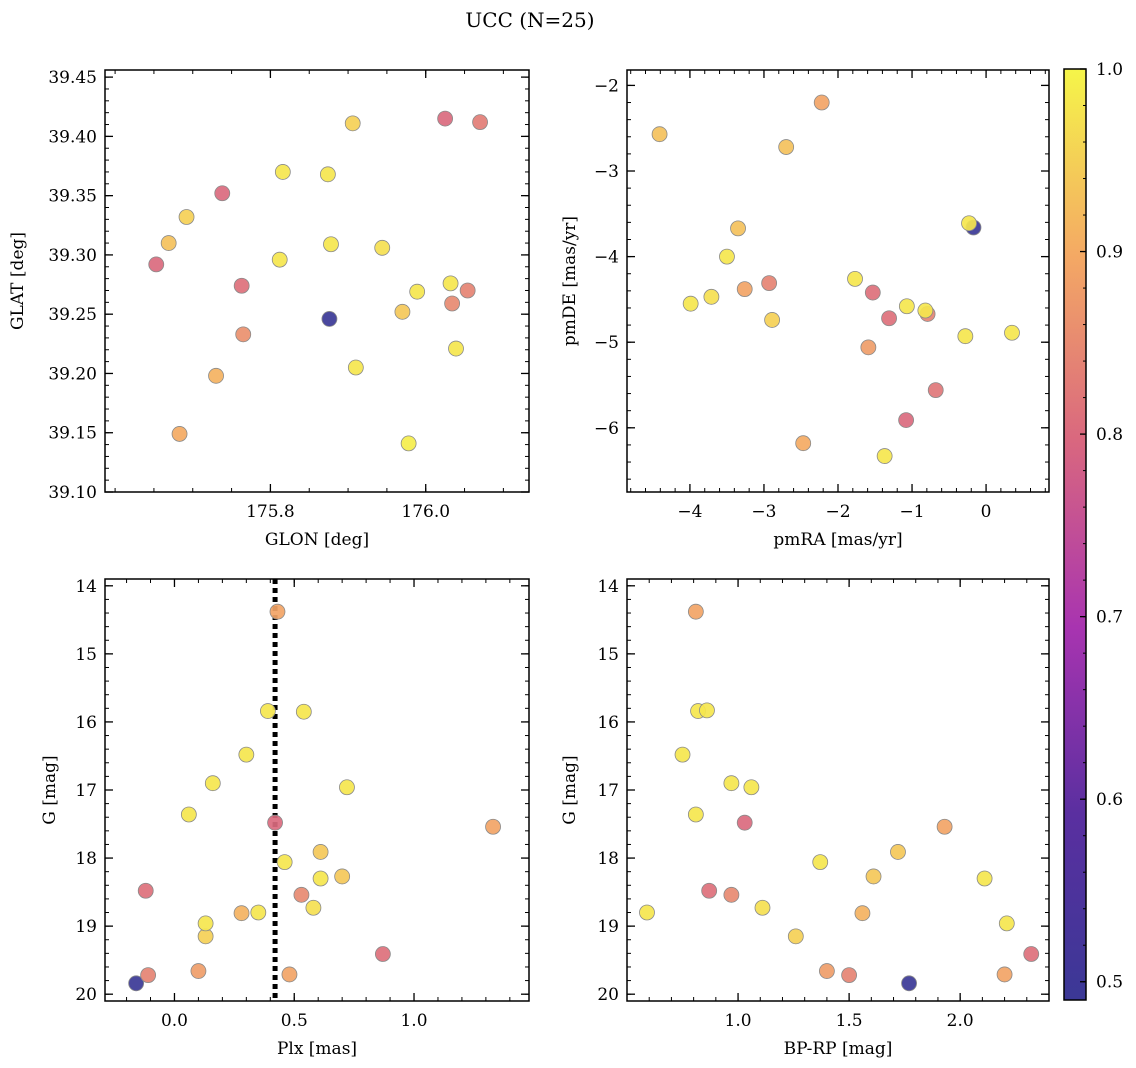  What do you see at coordinates (960, 1021) in the screenshot?
I see `x-tick-label: 2.0` at bounding box center [960, 1021].